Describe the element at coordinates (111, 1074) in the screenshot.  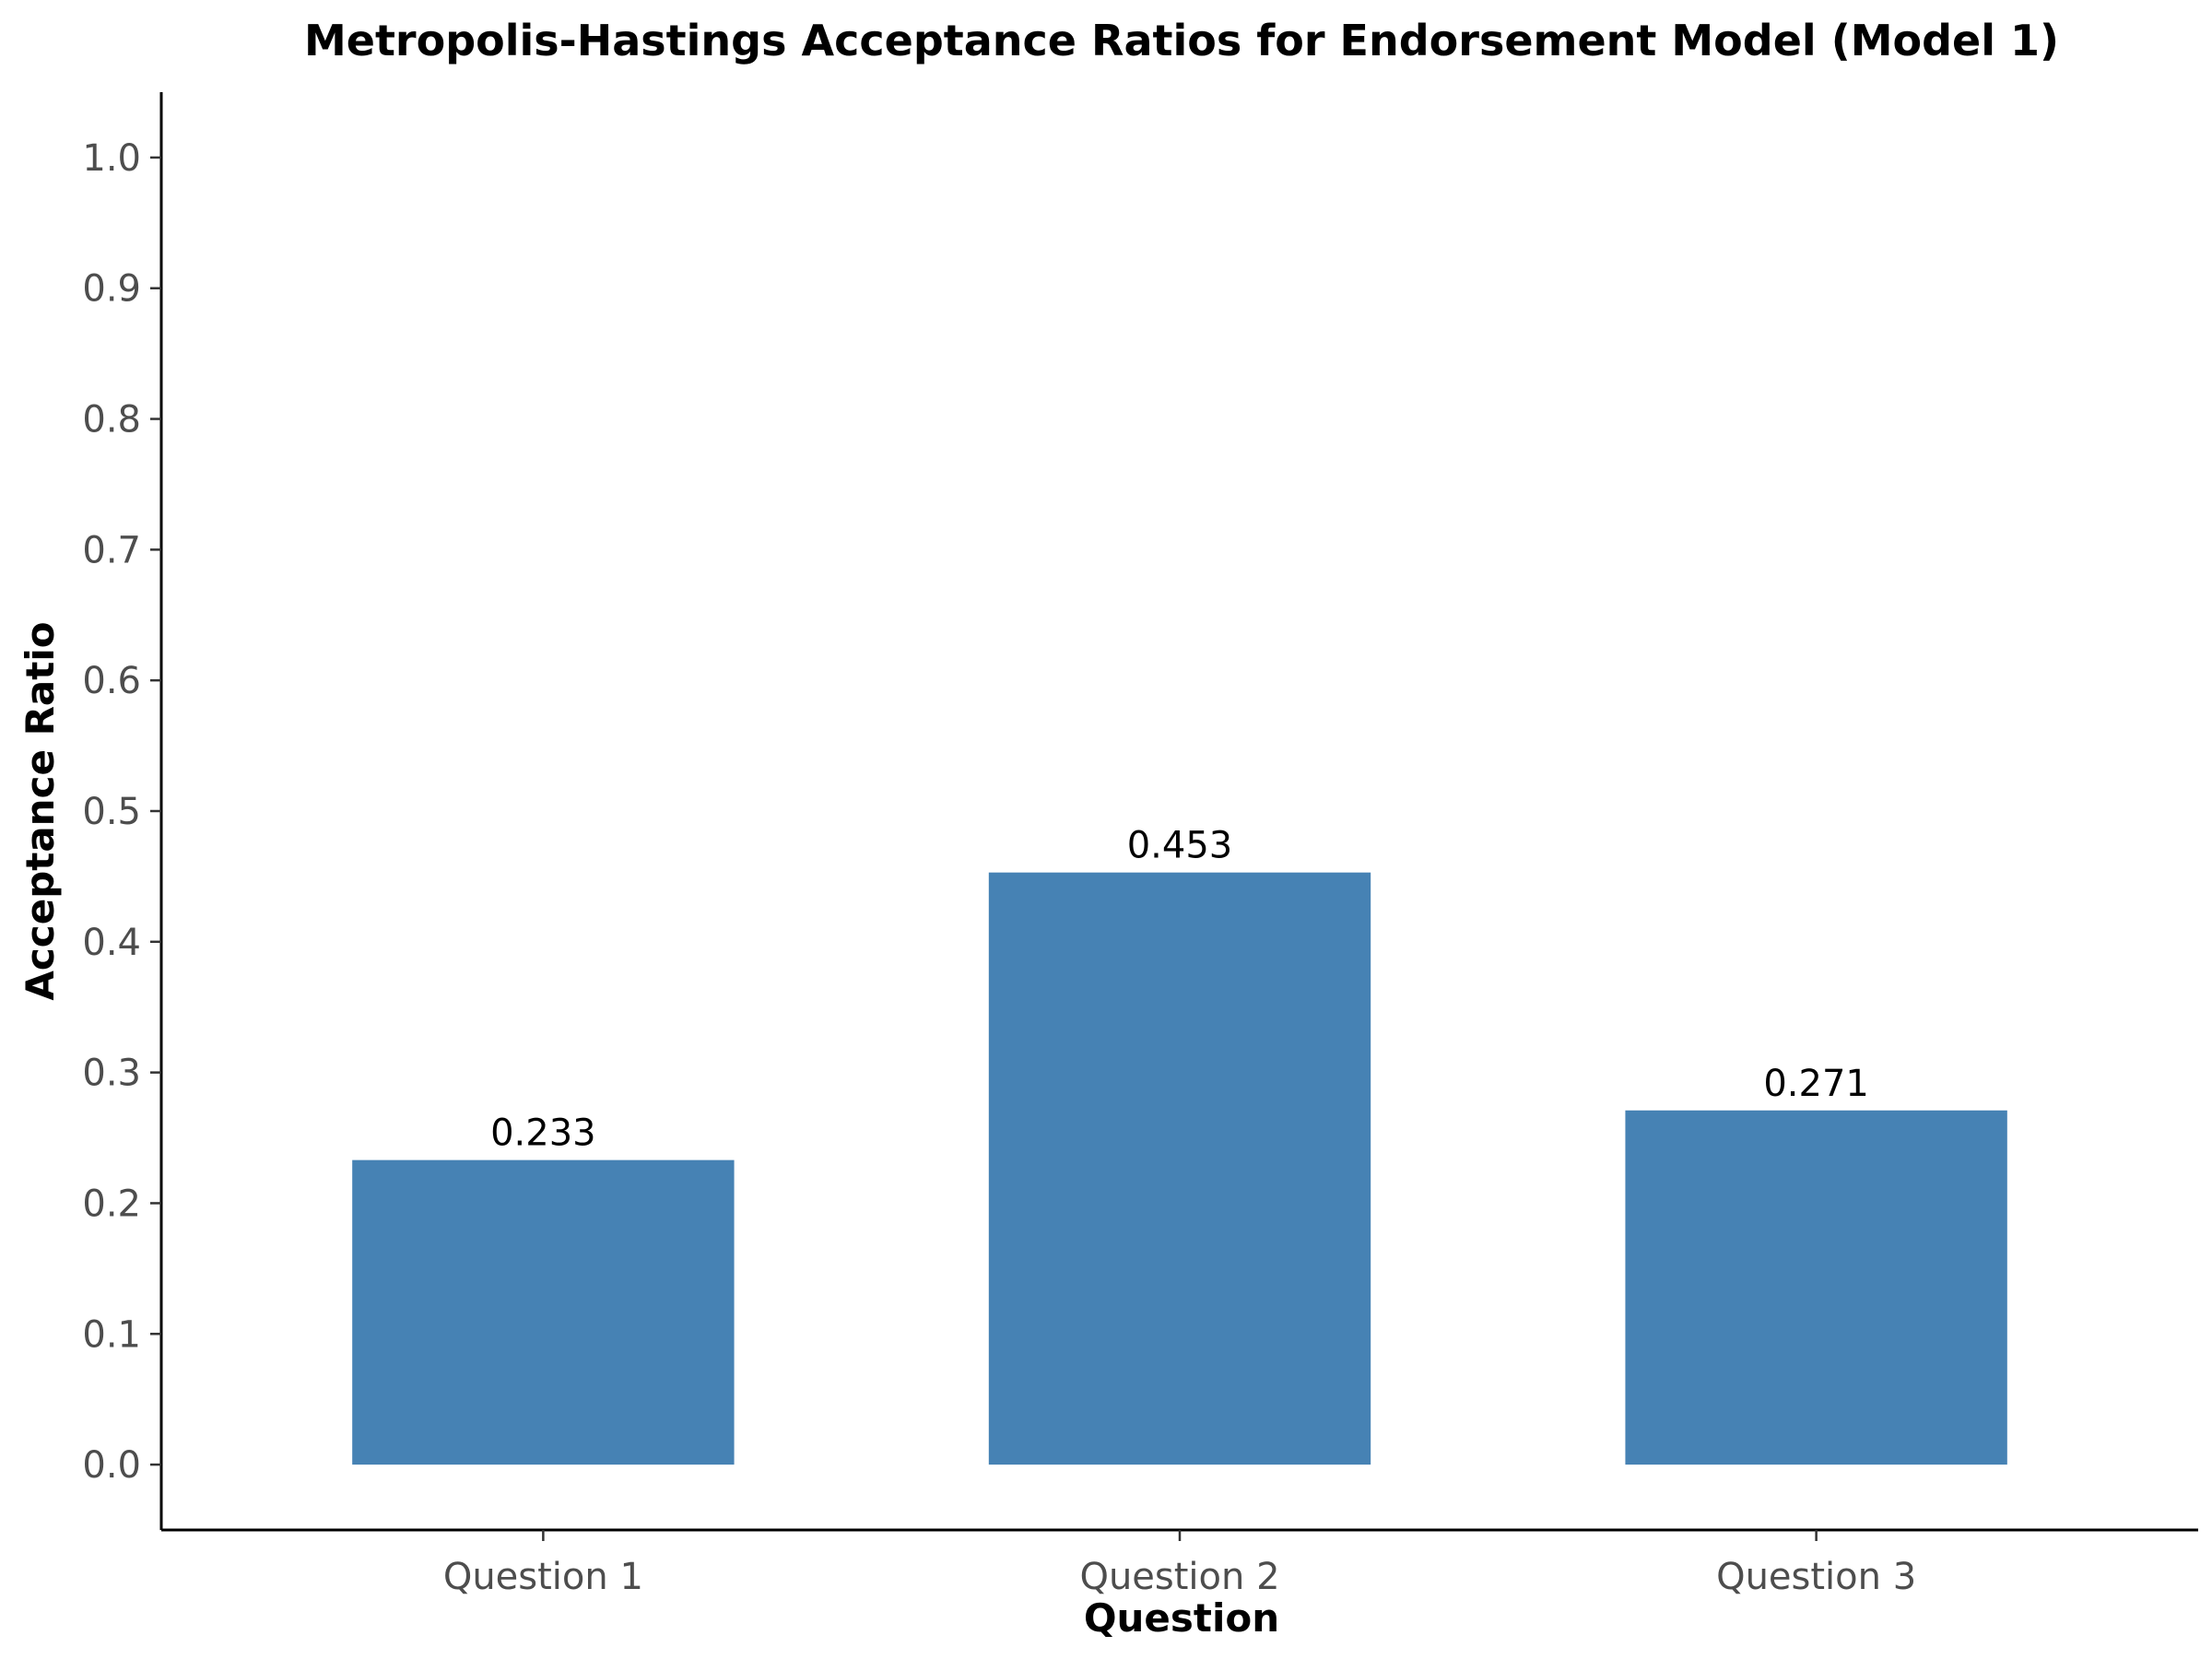
I see `y-tick-label: 0.3` at that location.